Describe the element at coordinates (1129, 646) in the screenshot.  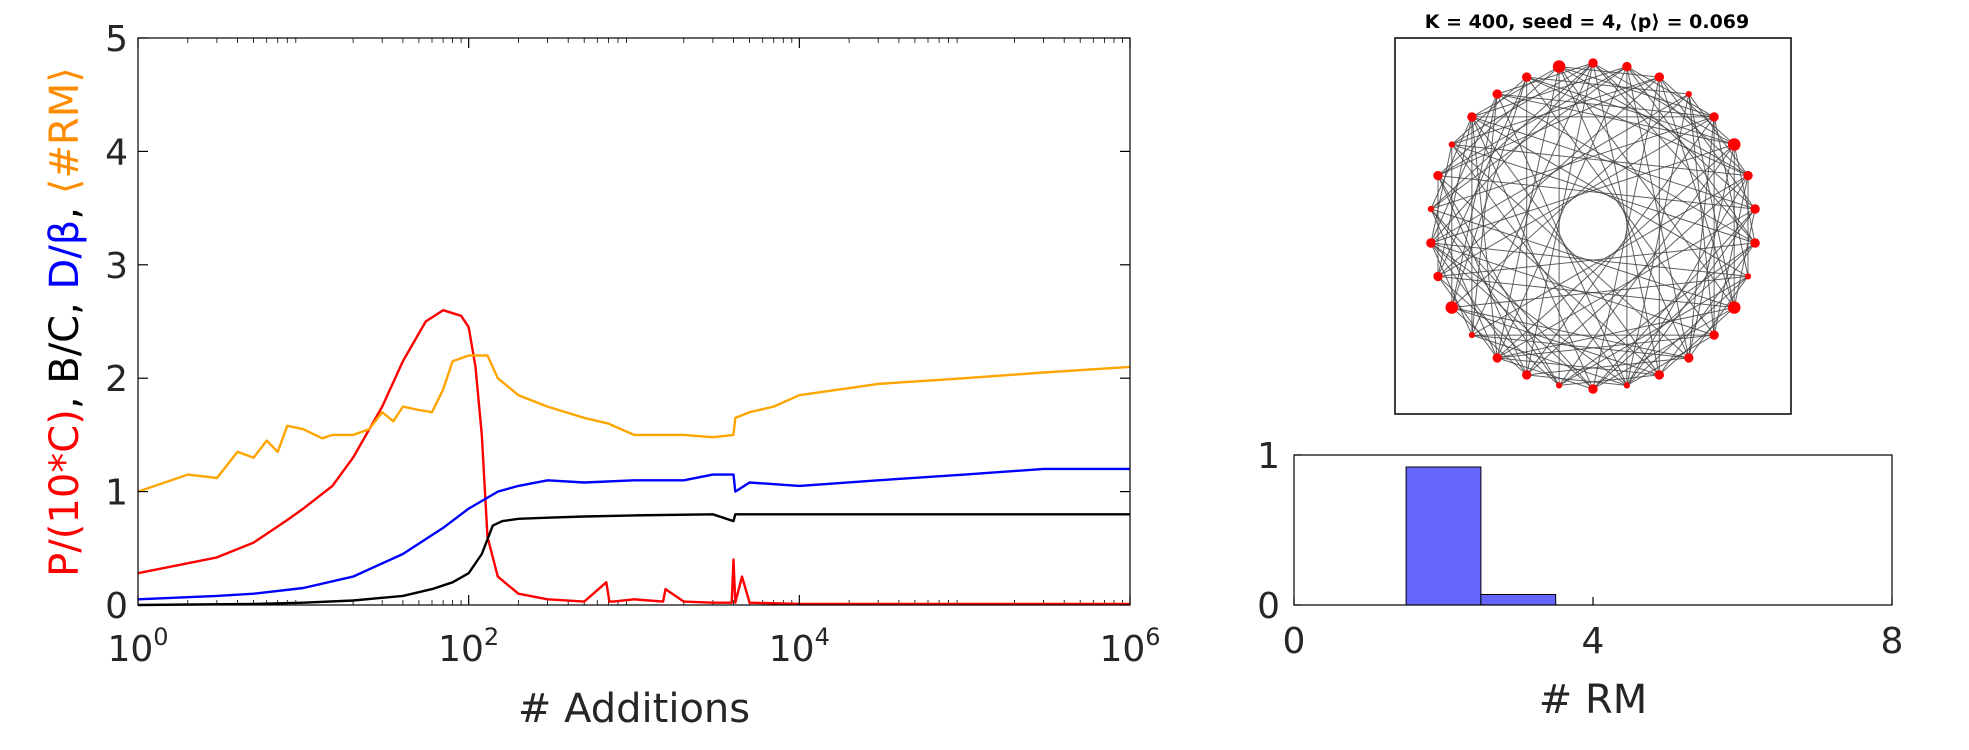
I see `x-tick-label: 10⁶` at that location.